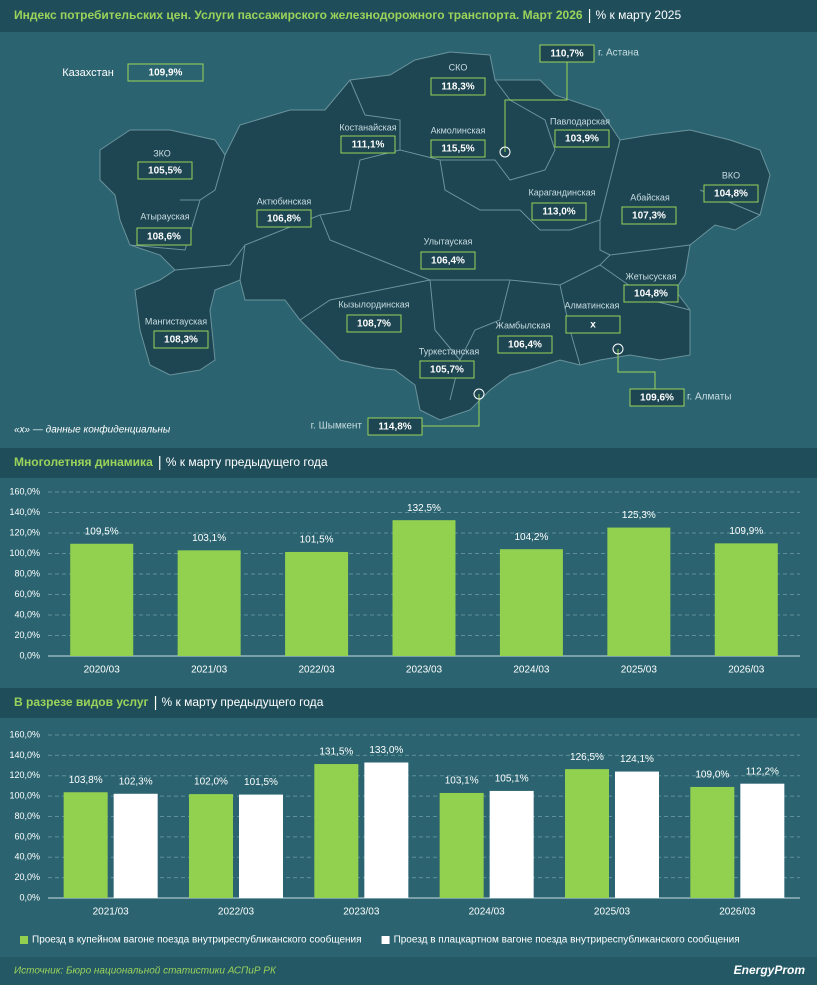 The image size is (817, 985). Describe the element at coordinates (27, 635) in the screenshot. I see `y-tick-label: 20,0%` at that location.